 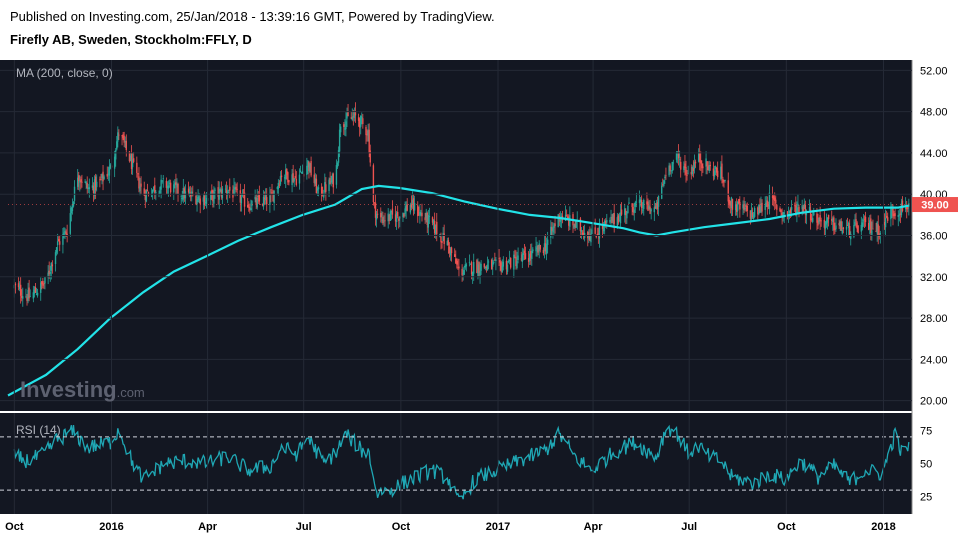 What do you see at coordinates (934, 237) in the screenshot?
I see `price-tick-label: 36.00` at bounding box center [934, 237].